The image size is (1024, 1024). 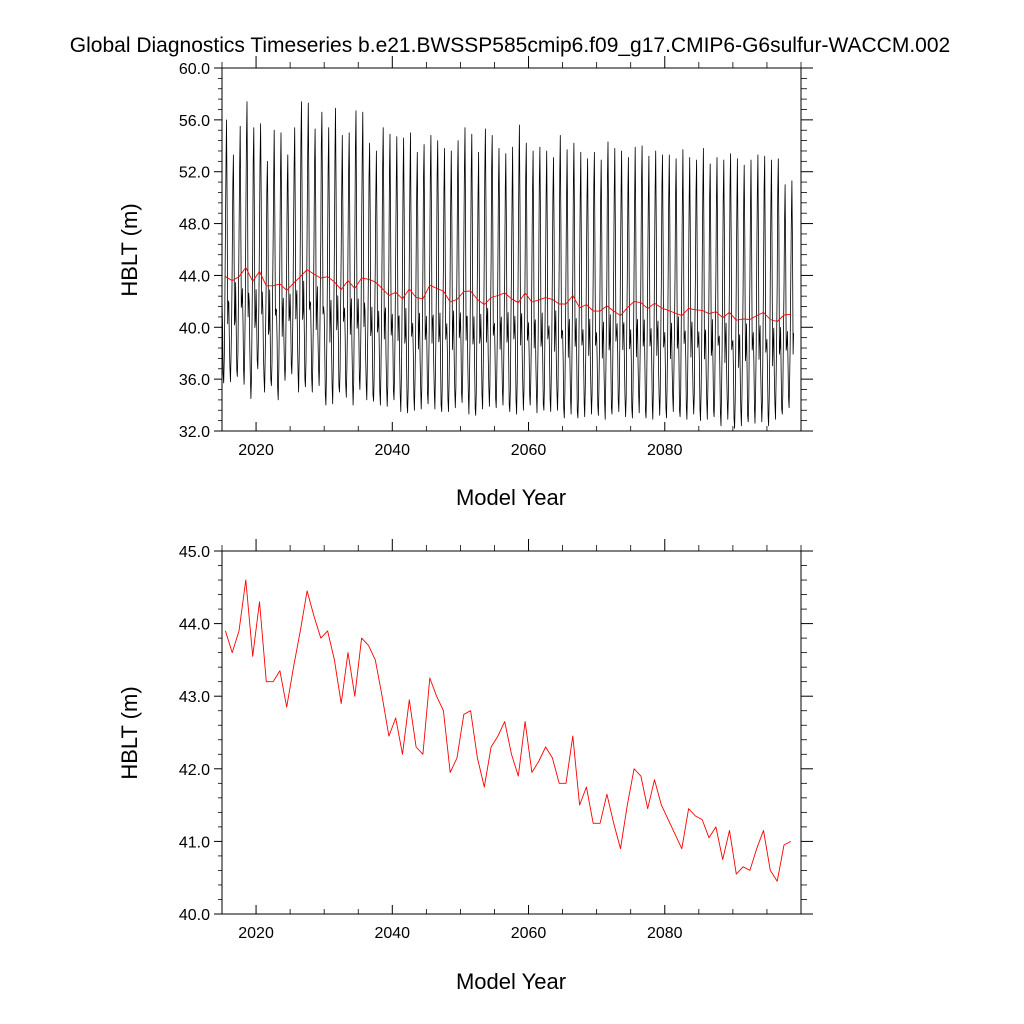 What do you see at coordinates (129, 732) in the screenshot?
I see `bottom-y-axis-label: HBLT (m)` at bounding box center [129, 732].